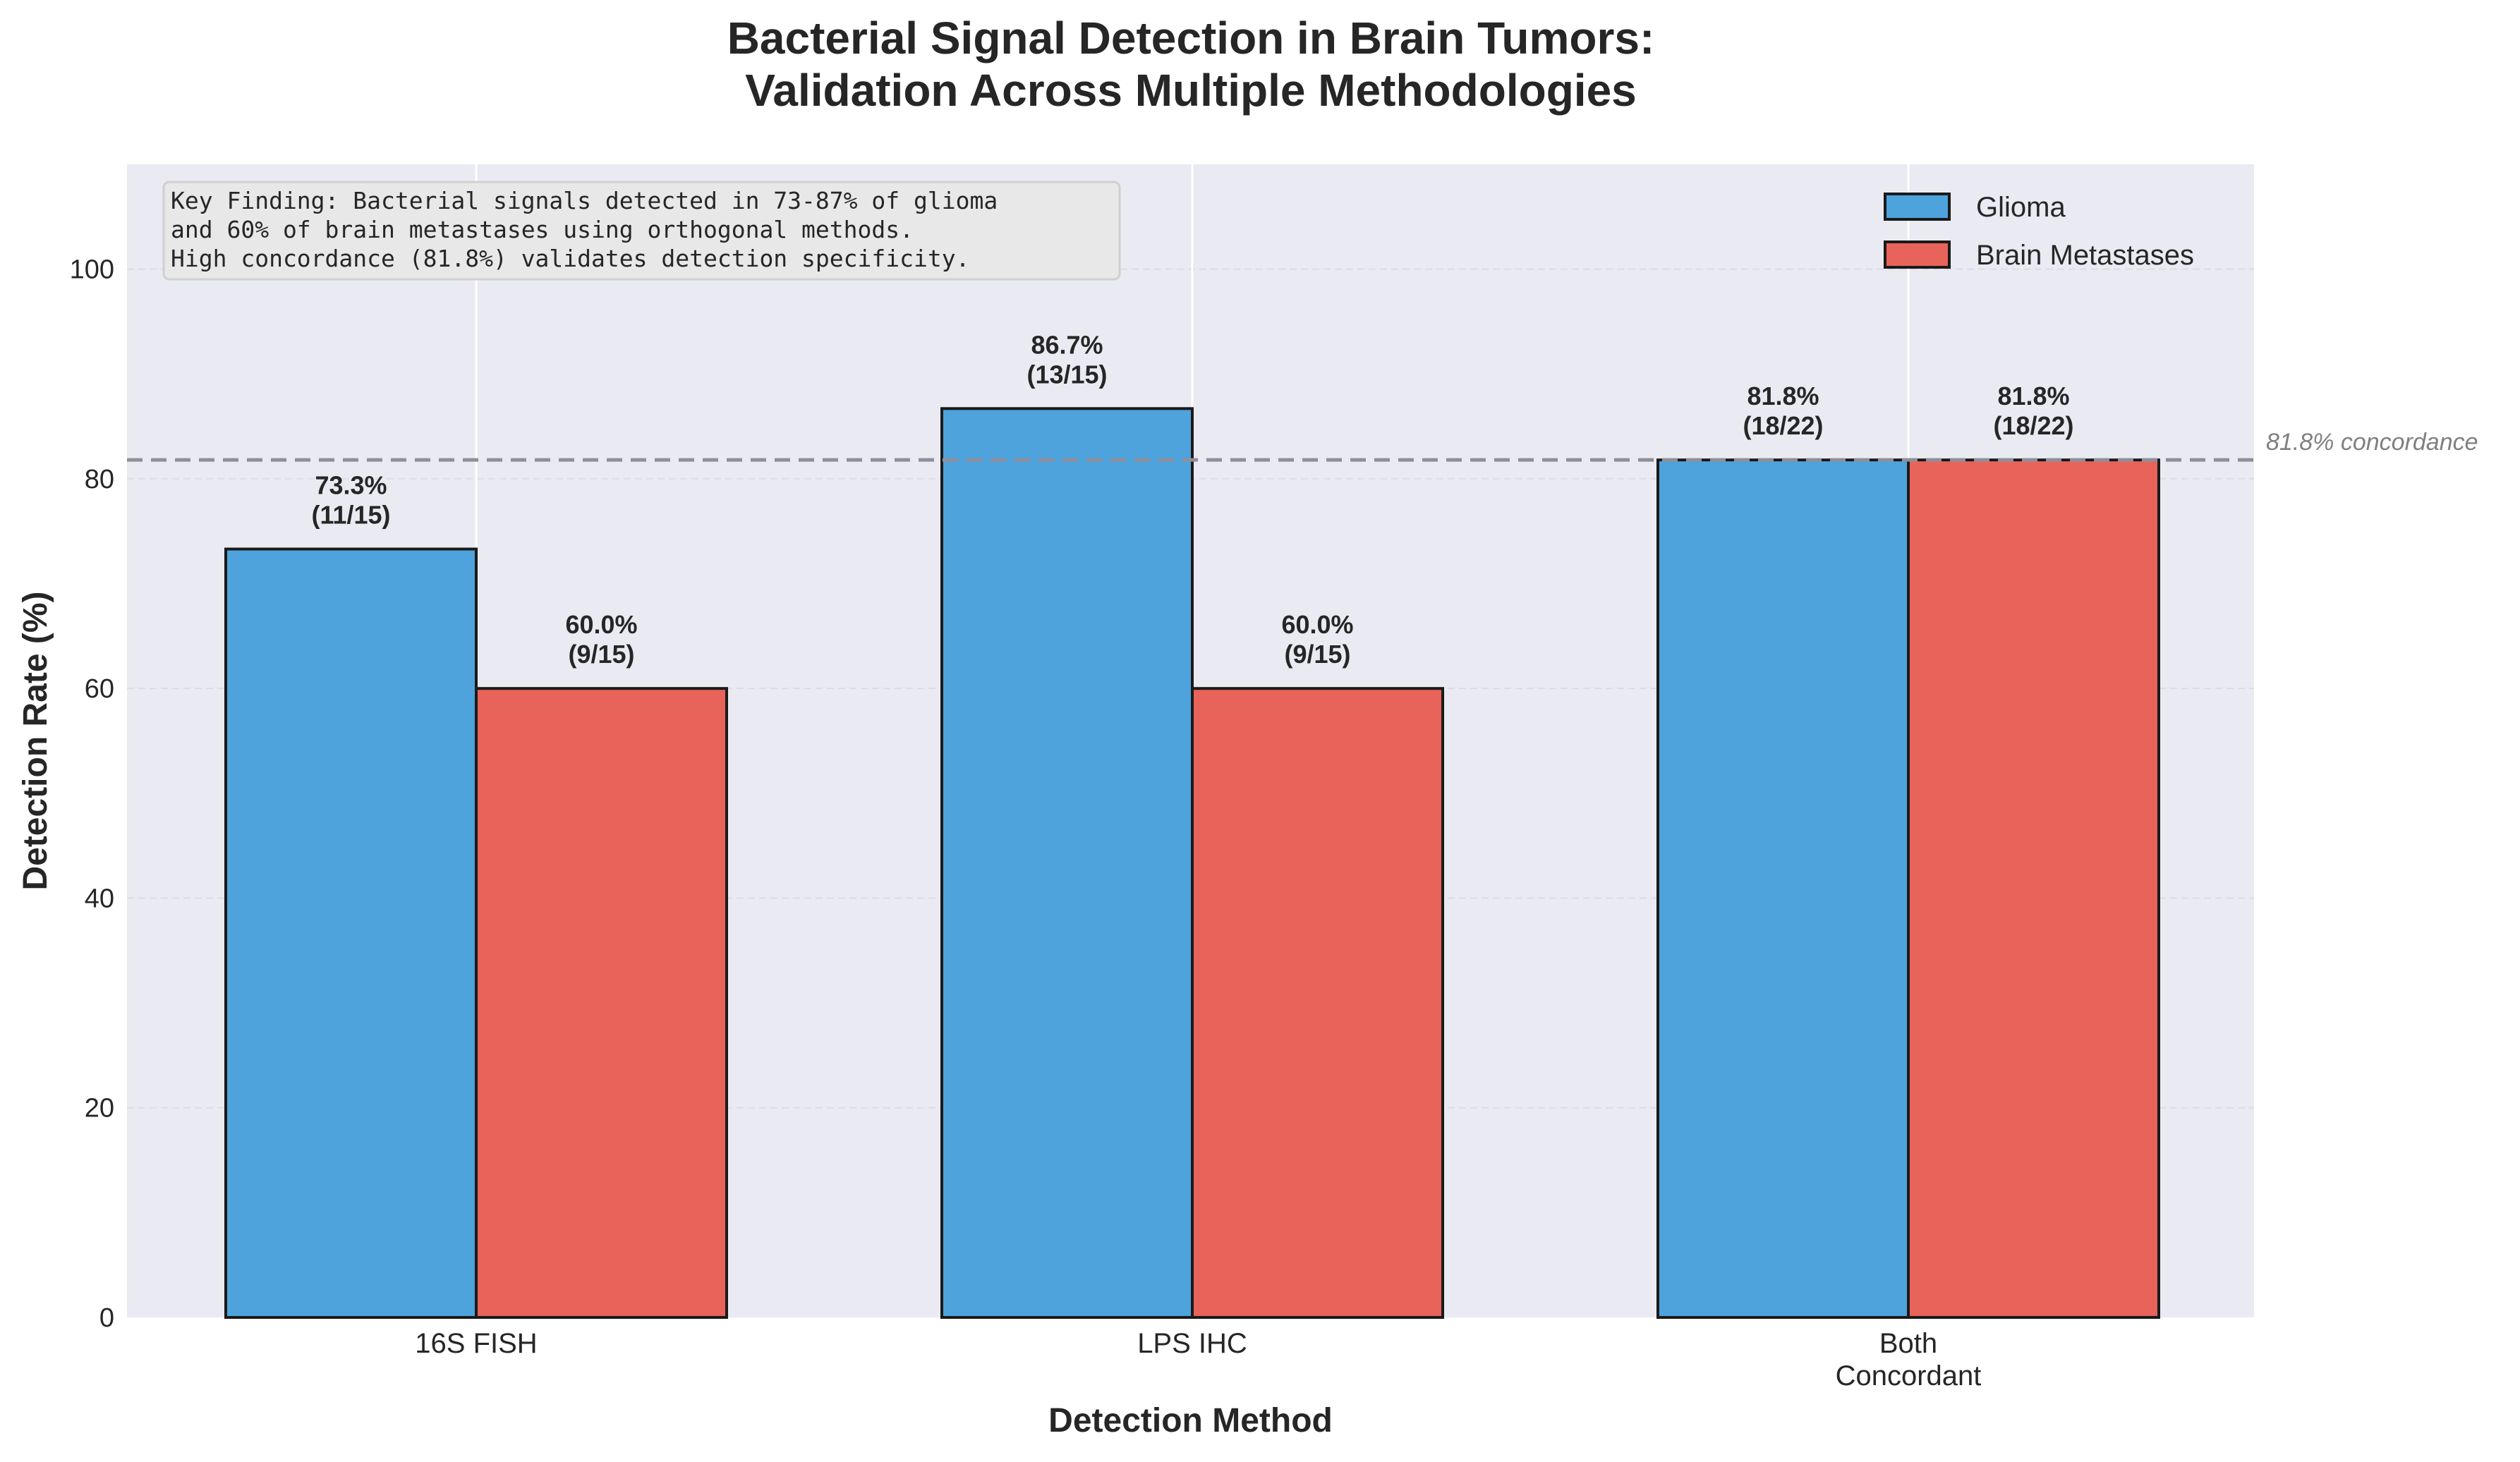 This screenshot has width=2520, height=1462. Describe the element at coordinates (1067, 374) in the screenshot. I see `data-label-count: (13/15)` at that location.